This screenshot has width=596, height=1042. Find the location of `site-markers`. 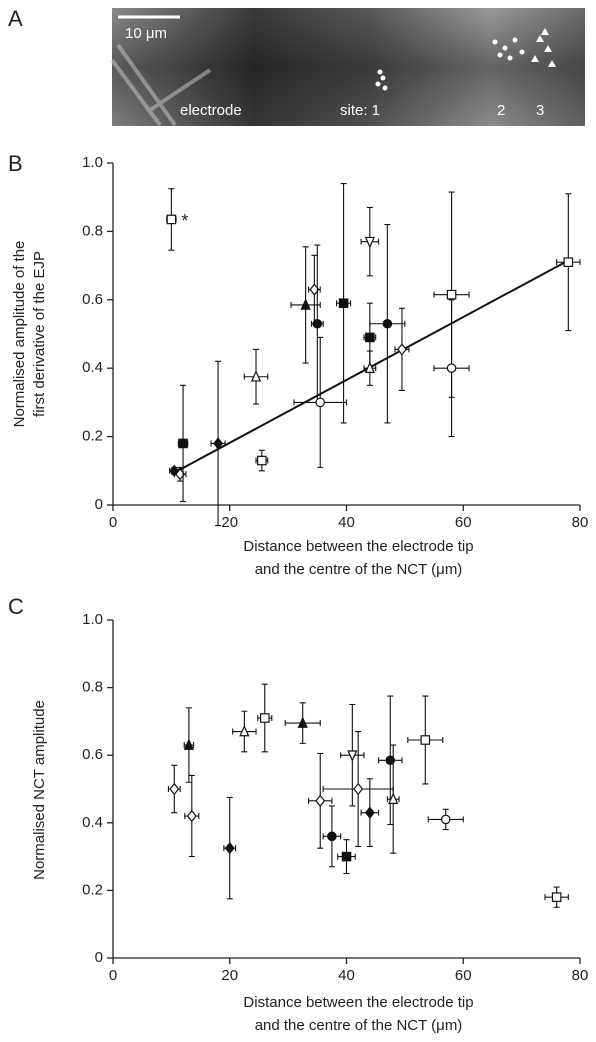

site-markers is located at coordinates (465, 59).